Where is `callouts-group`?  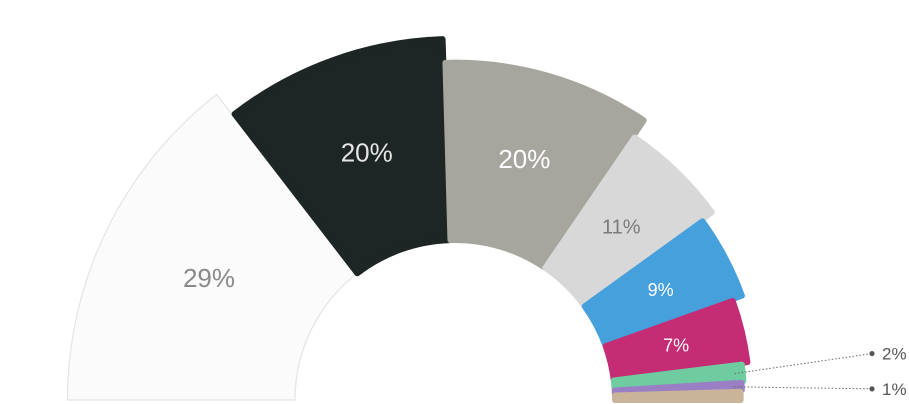
callouts-group is located at coordinates (804, 371).